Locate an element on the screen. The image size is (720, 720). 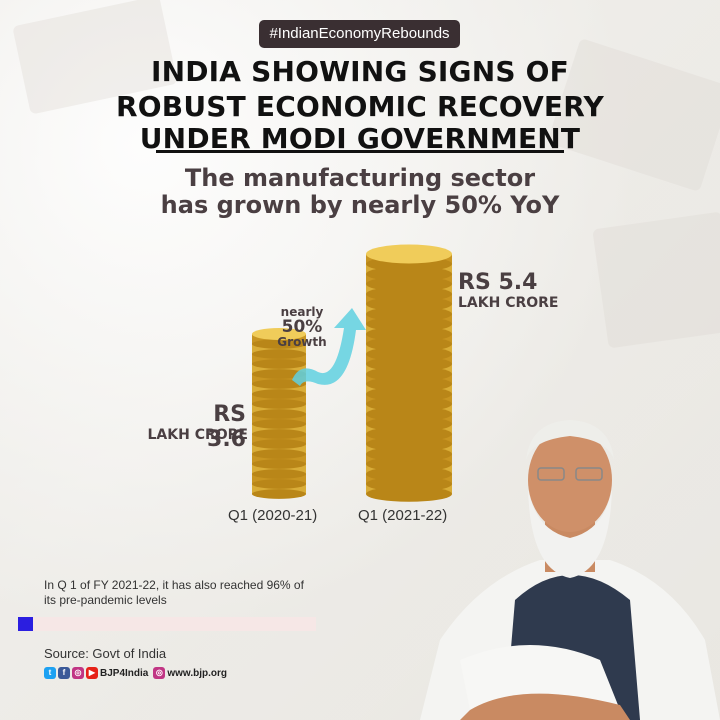
value-label-2021: RS 5.4 LAKH CRORE is located at coordinates (508, 290).